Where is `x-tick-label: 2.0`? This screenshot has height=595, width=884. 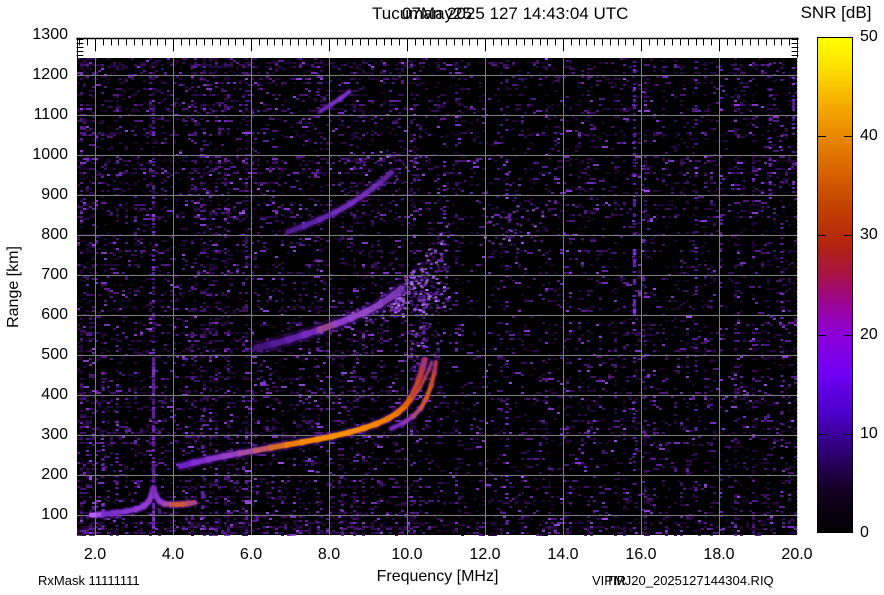
x-tick-label: 2.0 is located at coordinates (95, 554).